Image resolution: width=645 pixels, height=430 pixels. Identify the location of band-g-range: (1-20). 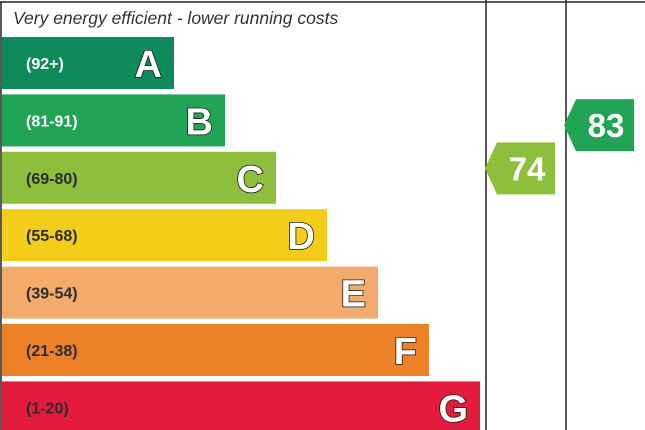
(47, 408).